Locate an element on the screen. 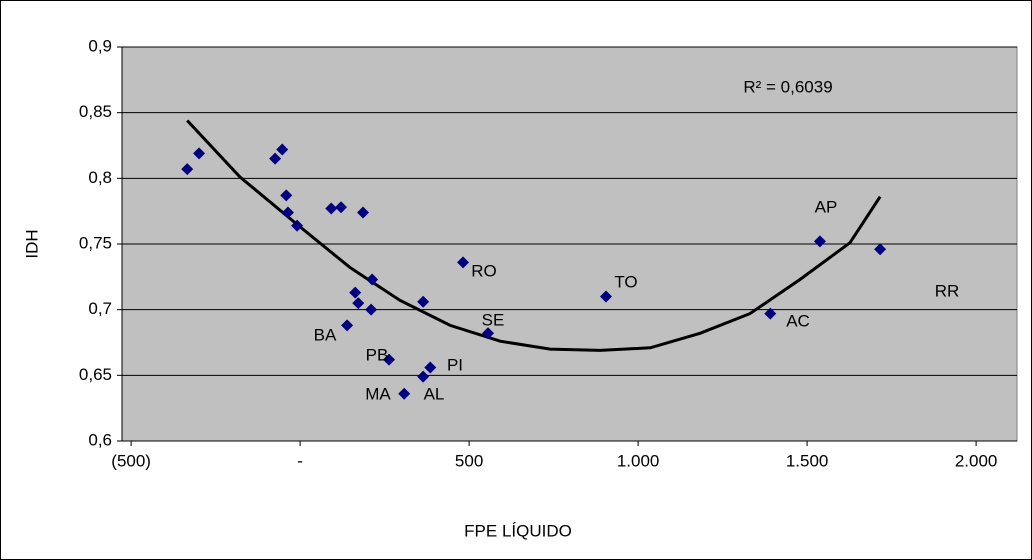 This screenshot has height=560, width=1032. point-label: MA is located at coordinates (378, 393).